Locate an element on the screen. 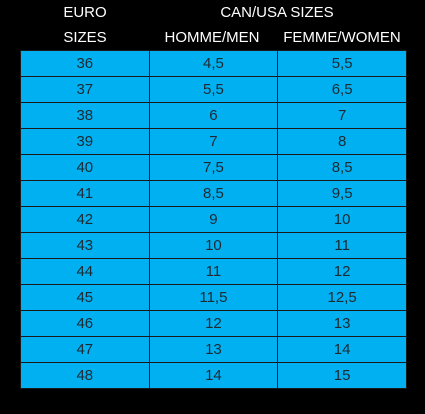  size-cell: 8 is located at coordinates (342, 141).